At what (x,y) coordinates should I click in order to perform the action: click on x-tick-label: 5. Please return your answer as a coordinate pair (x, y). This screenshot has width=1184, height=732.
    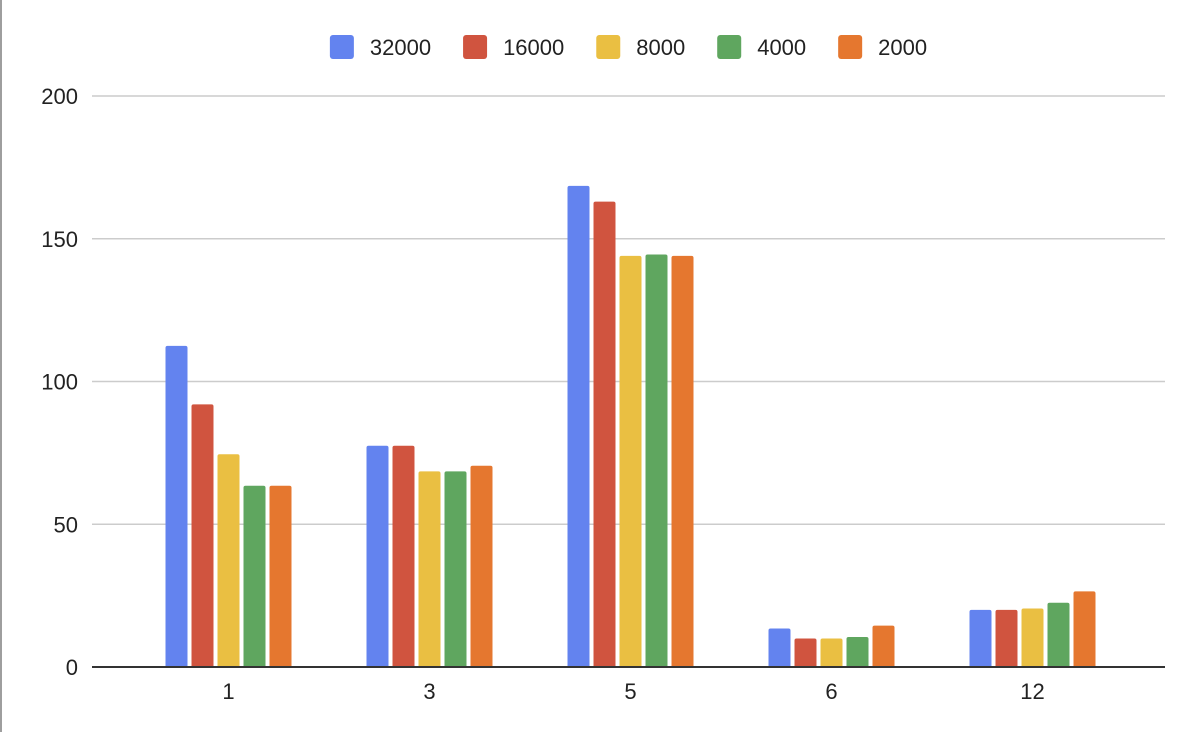
    Looking at the image, I should click on (630, 691).